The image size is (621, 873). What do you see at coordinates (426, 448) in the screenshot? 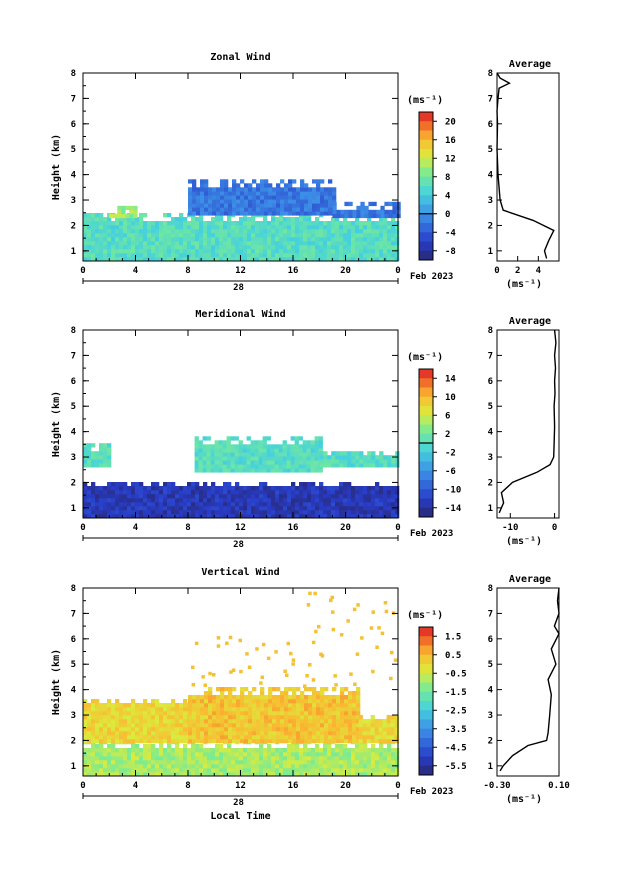
I see `colorbar-segment` at bounding box center [426, 448].